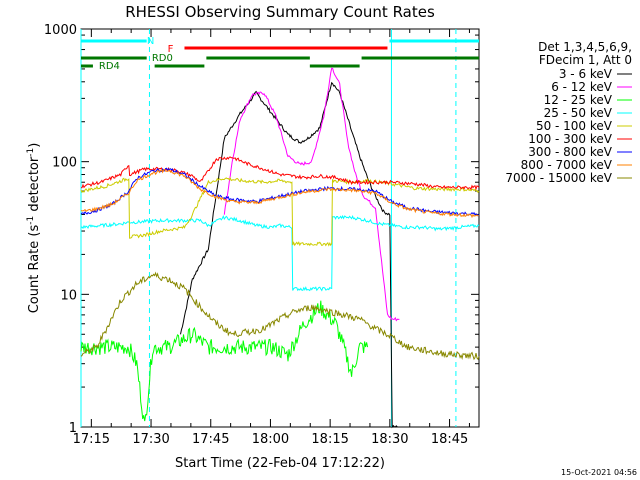 Image resolution: width=640 pixels, height=480 pixels. I want to click on legend-entry-label: 50 - 100 keV, so click(574, 126).